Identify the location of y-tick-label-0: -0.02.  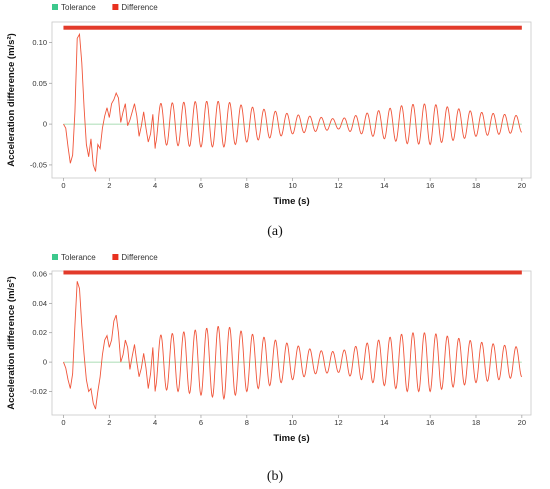
(38, 391).